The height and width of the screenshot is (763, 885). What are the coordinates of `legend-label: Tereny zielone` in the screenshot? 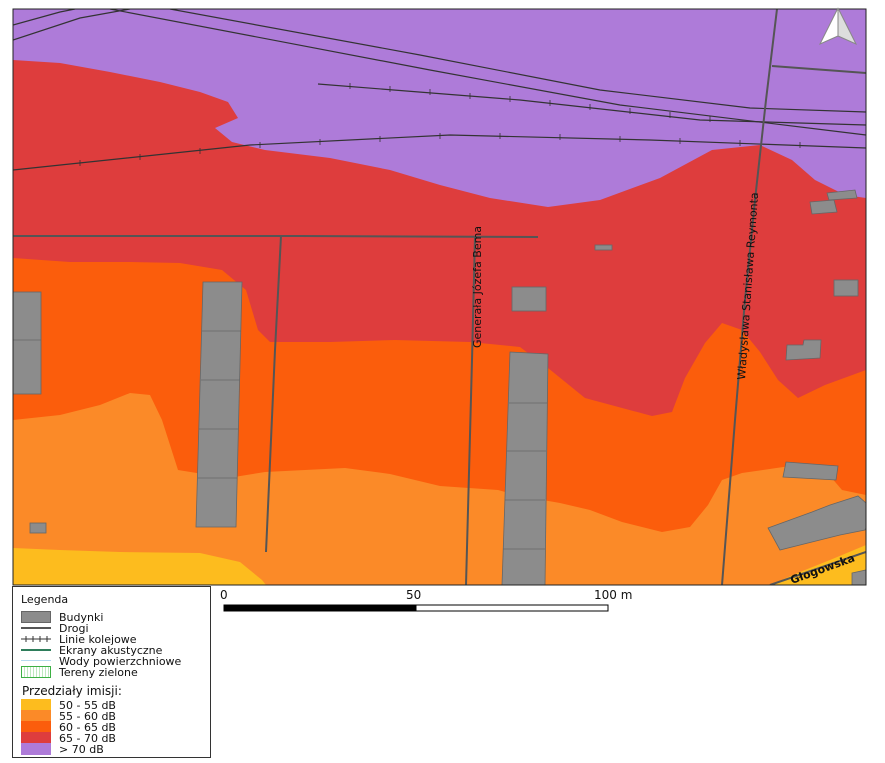 It's located at (98, 672).